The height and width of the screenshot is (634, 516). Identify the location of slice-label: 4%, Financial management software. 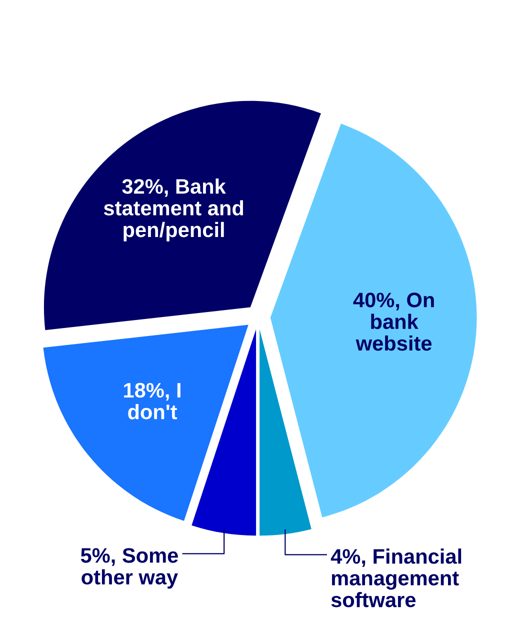
(396, 578).